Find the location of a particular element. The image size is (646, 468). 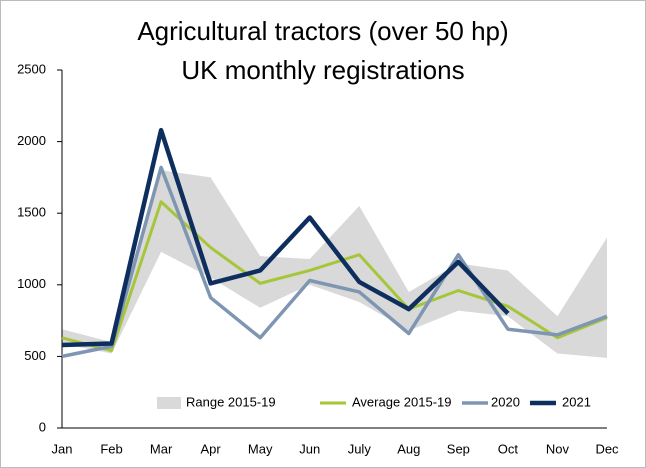

legend-label: 2020 is located at coordinates (505, 401).